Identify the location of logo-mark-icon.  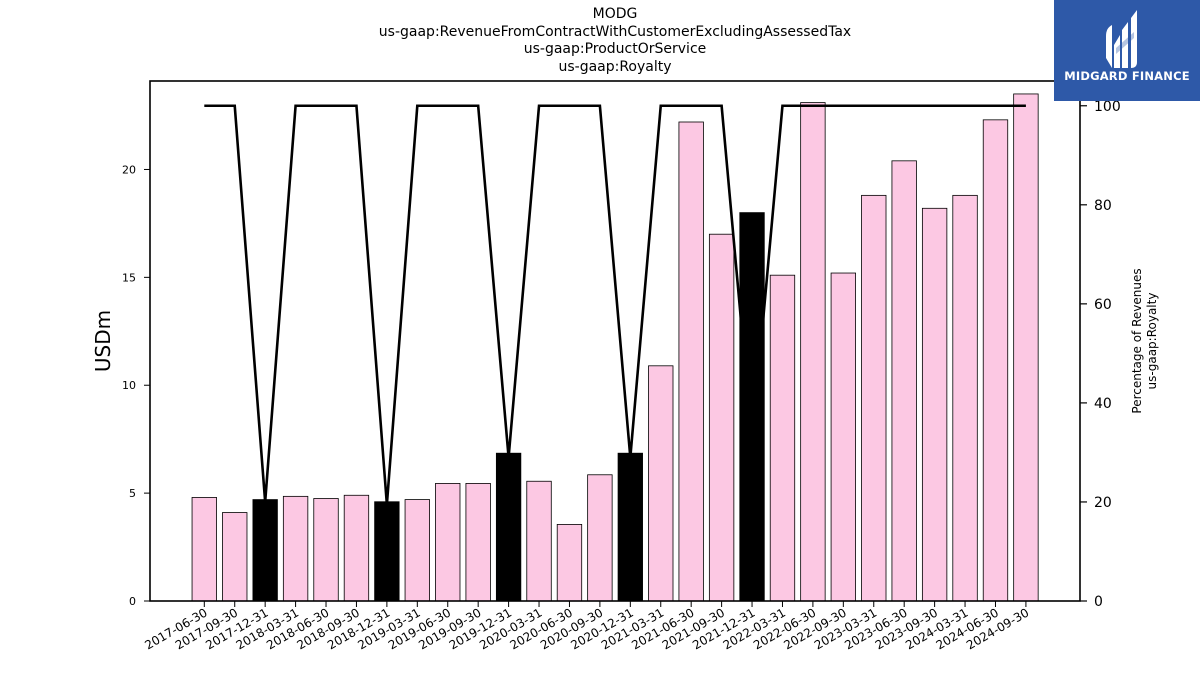
(1121, 39).